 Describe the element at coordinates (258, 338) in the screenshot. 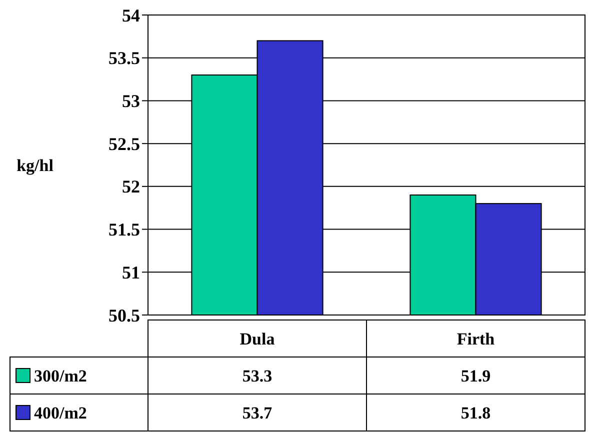

I see `x-tick-label: Dula` at that location.